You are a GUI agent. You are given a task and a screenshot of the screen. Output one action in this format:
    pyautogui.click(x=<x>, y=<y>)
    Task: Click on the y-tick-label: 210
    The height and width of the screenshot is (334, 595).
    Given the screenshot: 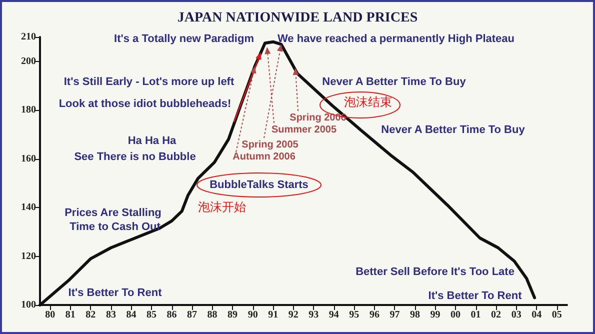 What is the action you would take?
    pyautogui.click(x=28, y=37)
    